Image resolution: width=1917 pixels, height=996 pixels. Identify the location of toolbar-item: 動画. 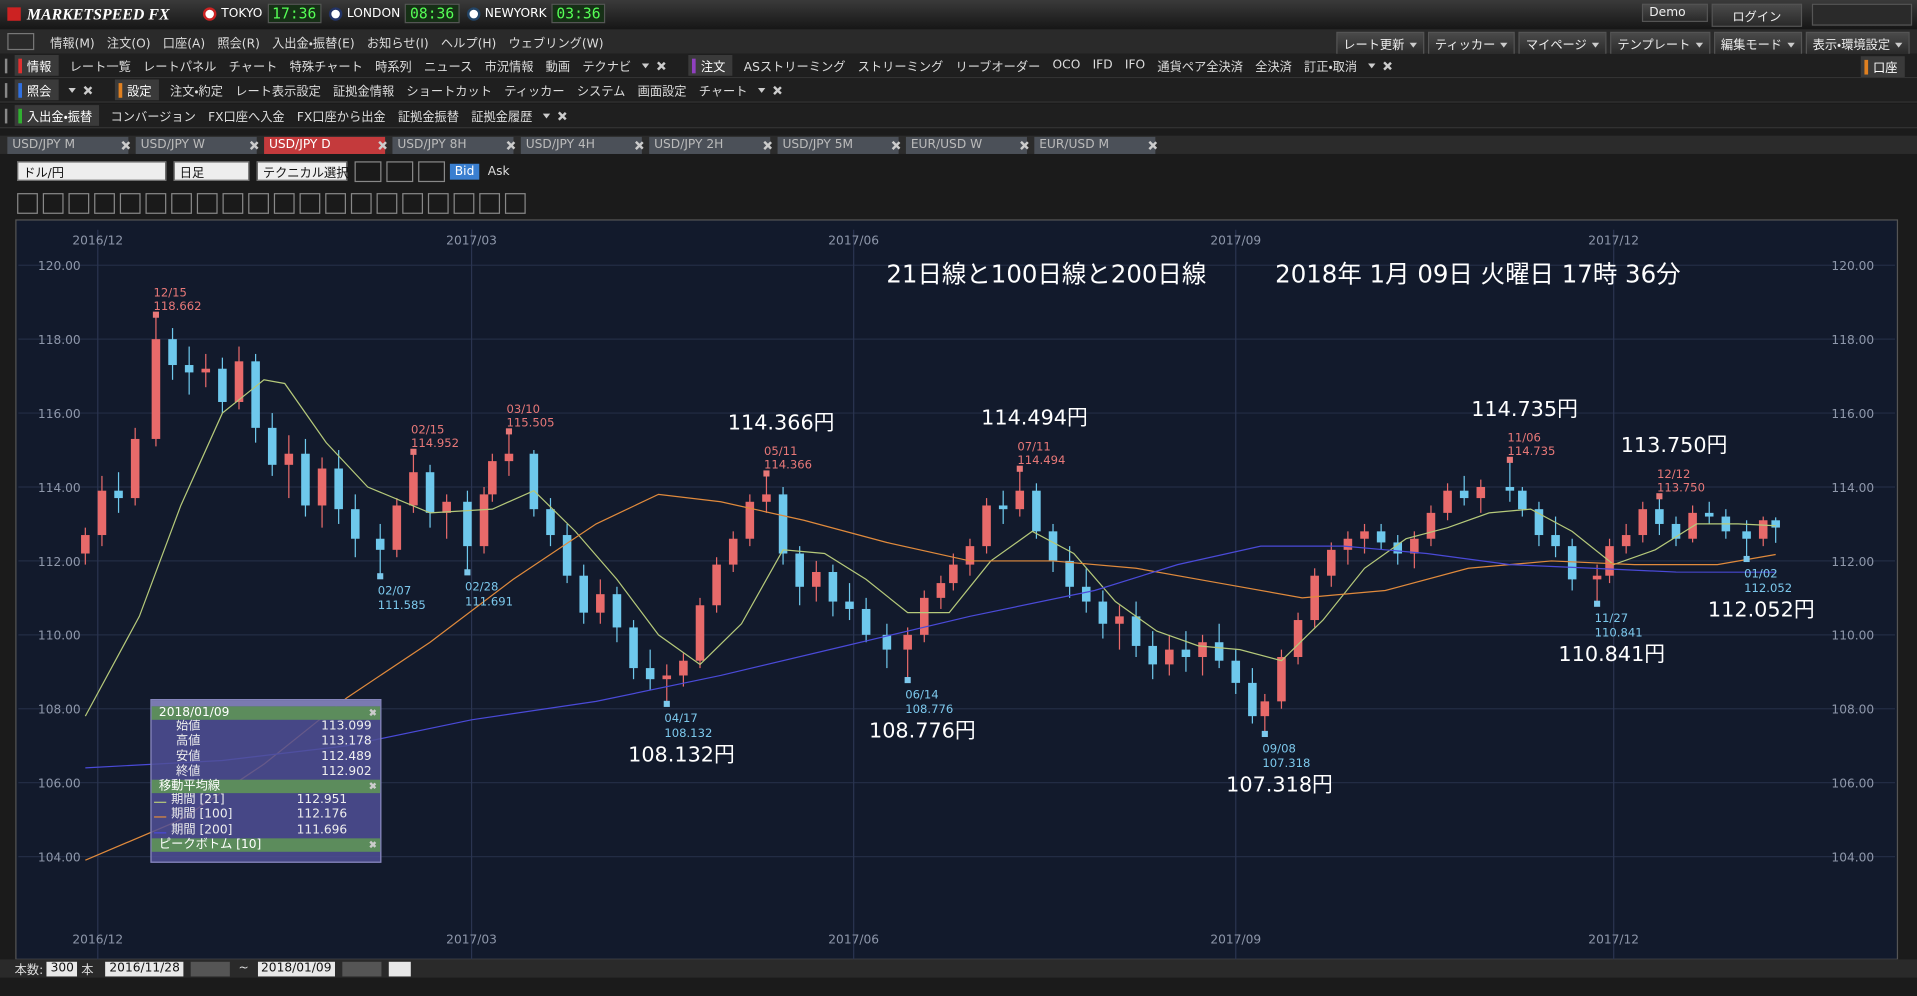
(558, 68).